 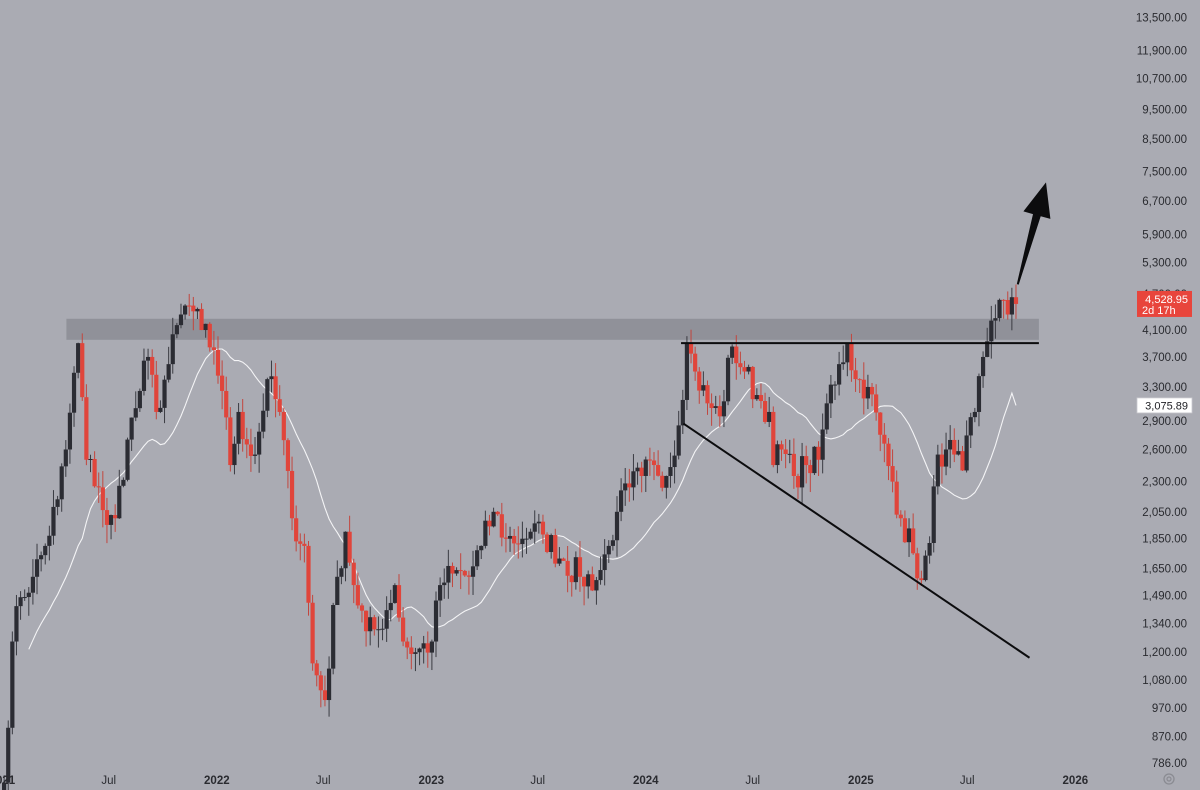 What do you see at coordinates (1164, 111) in the screenshot?
I see `price-tick-label: 9,500.00` at bounding box center [1164, 111].